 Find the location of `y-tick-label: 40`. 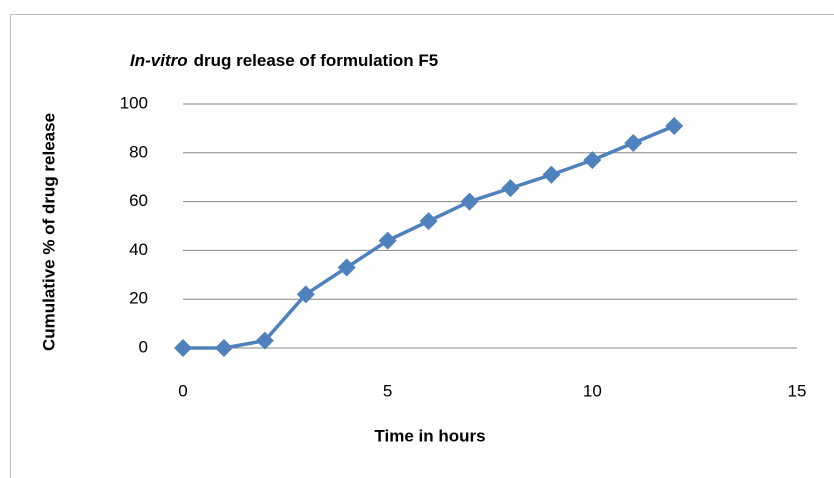

y-tick-label: 40 is located at coordinates (138, 249).